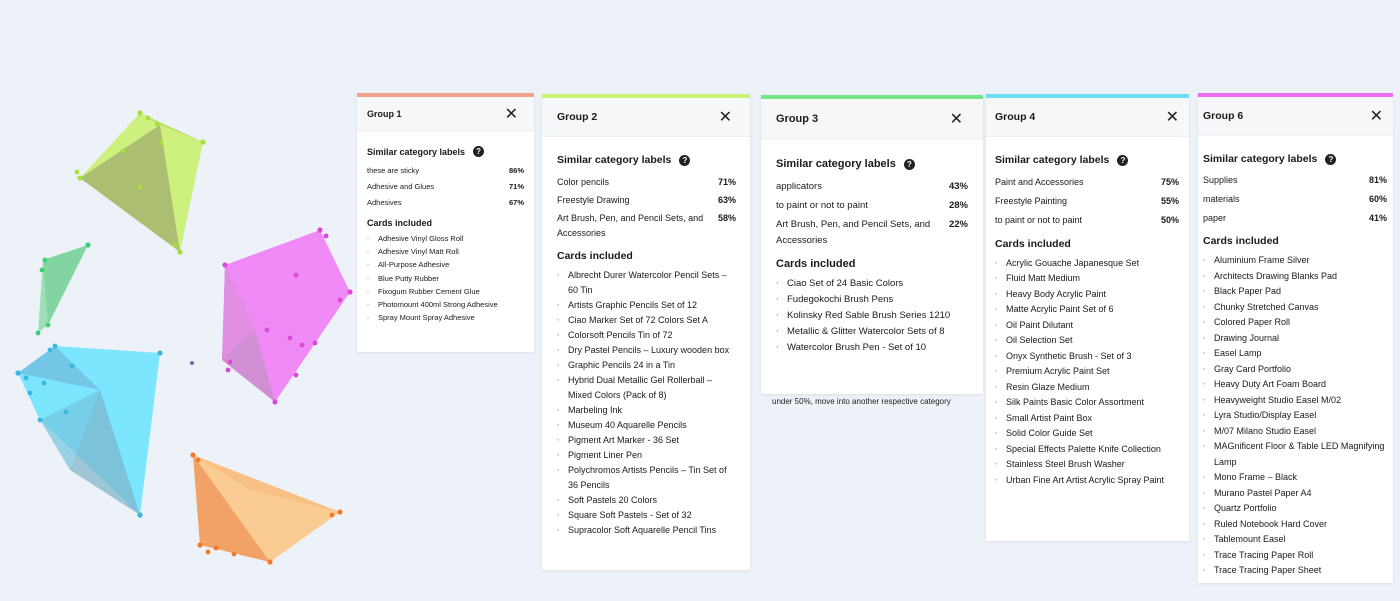  I want to click on similar-label-name: Adhesive and Glues, so click(401, 186).